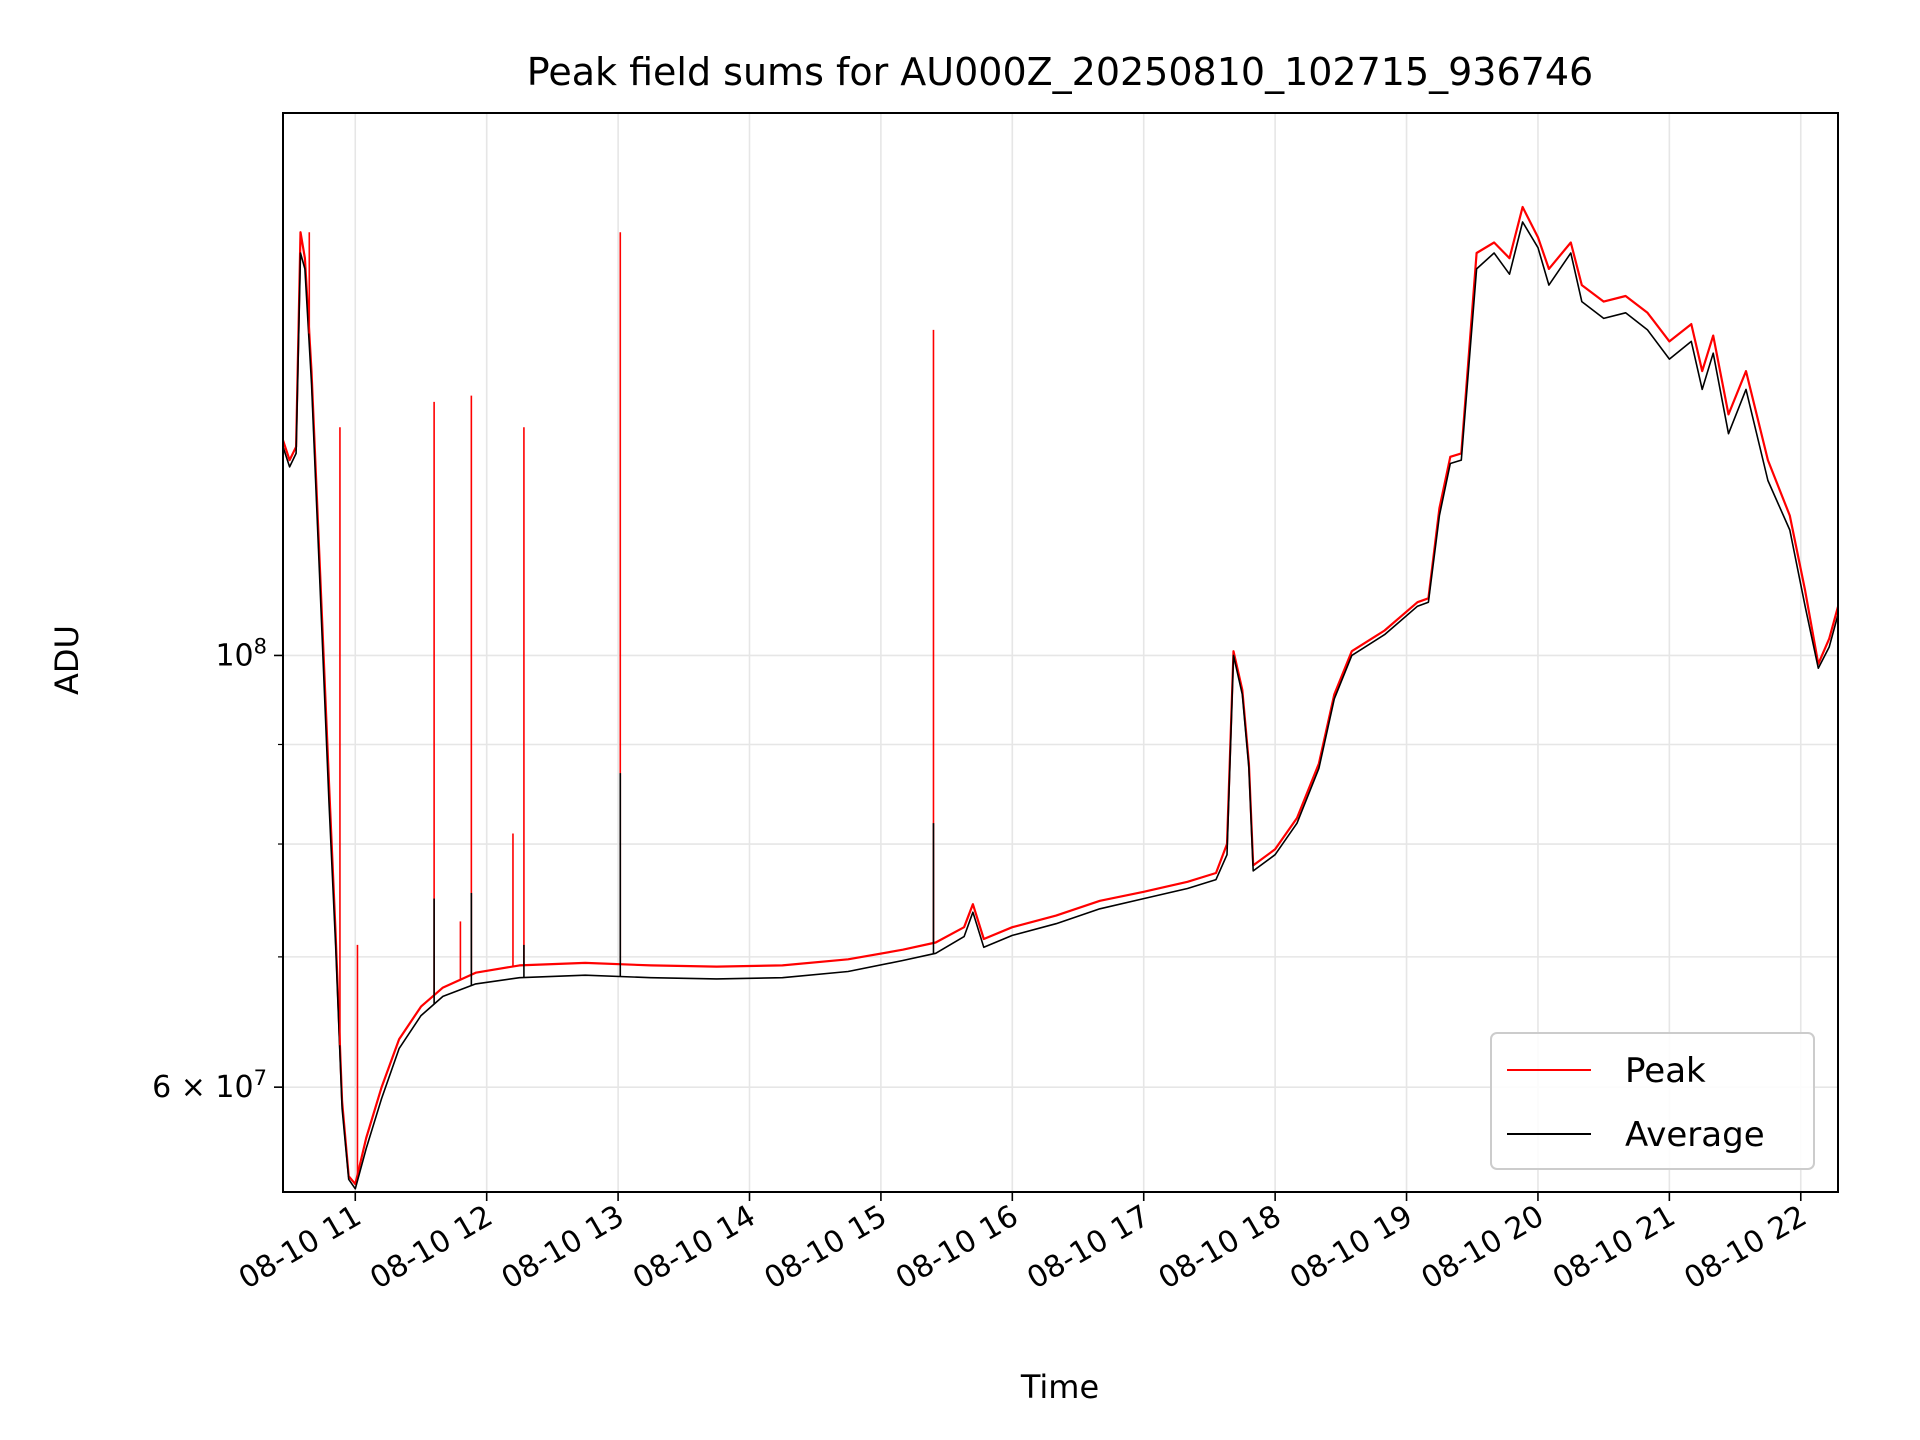 This screenshot has width=1920, height=1440. What do you see at coordinates (1695, 1135) in the screenshot?
I see `legend-label-average: Average` at bounding box center [1695, 1135].